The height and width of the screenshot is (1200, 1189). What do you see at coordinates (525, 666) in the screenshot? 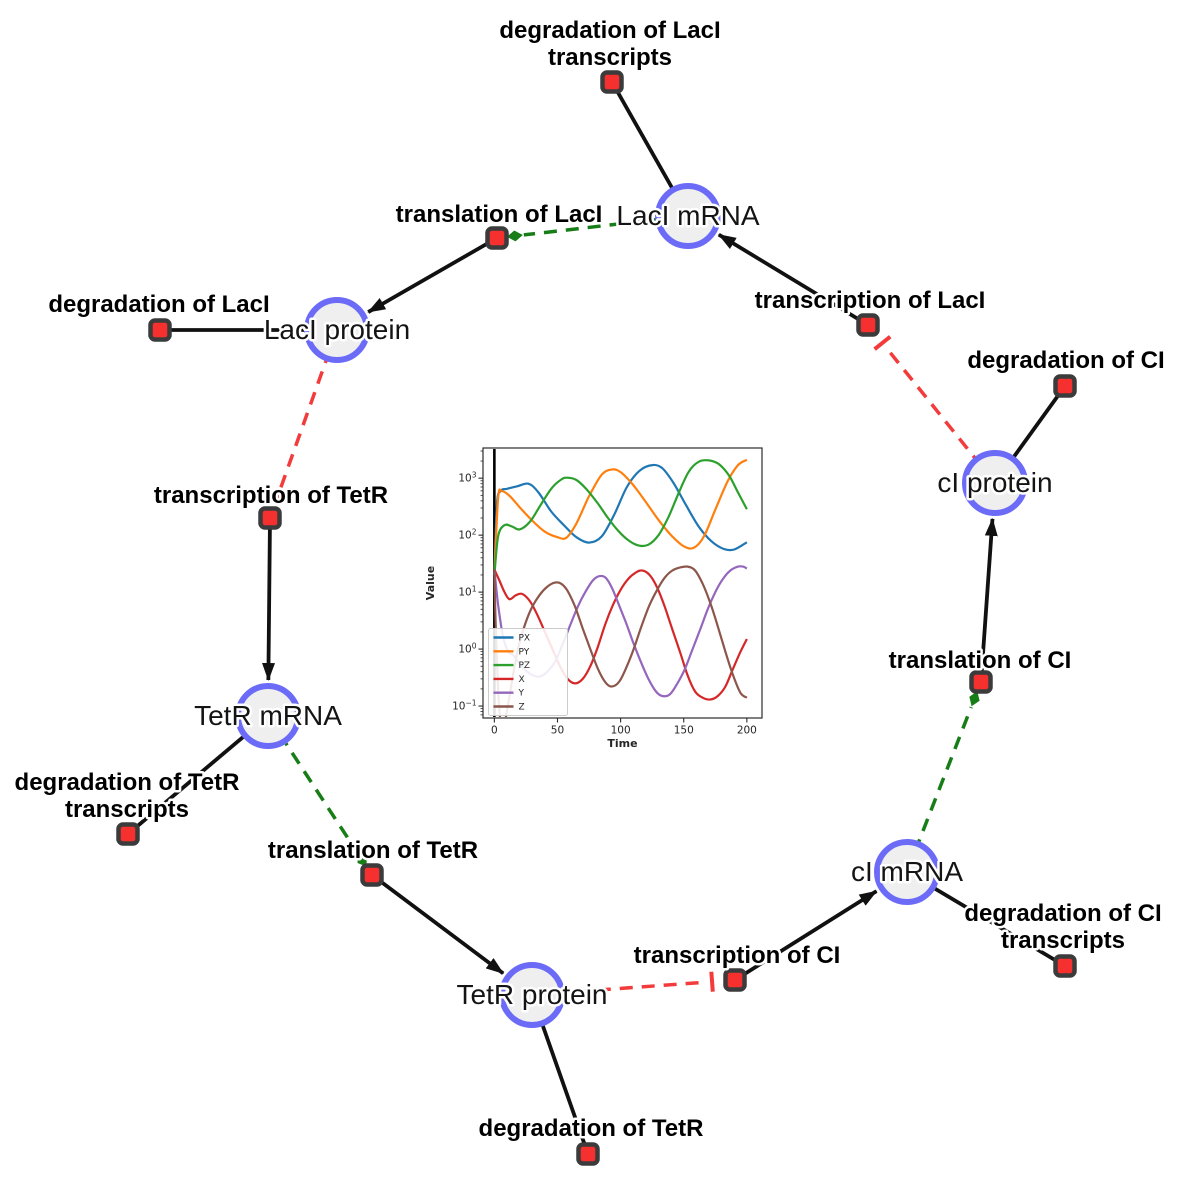
I see `legend-label-PZ: PZ` at bounding box center [525, 666].